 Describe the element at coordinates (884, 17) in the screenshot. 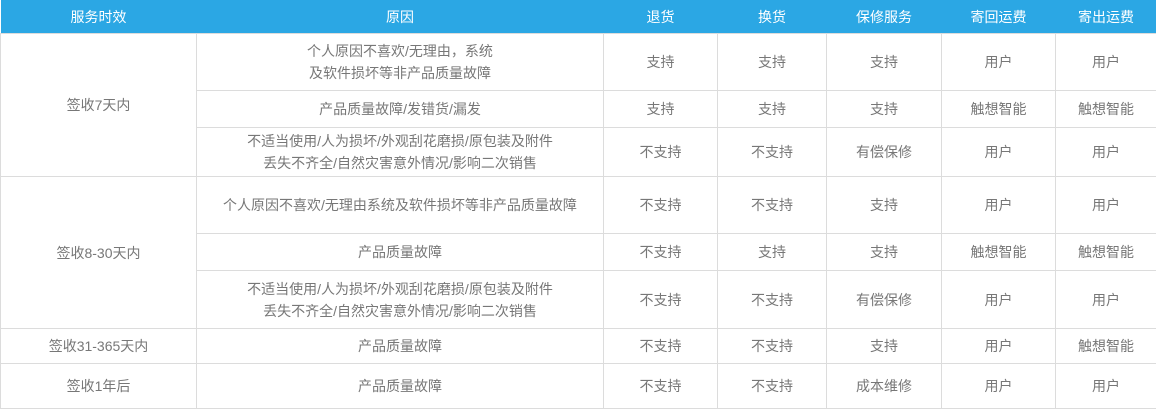

I see `column-header-warranty: 保修服务` at that location.